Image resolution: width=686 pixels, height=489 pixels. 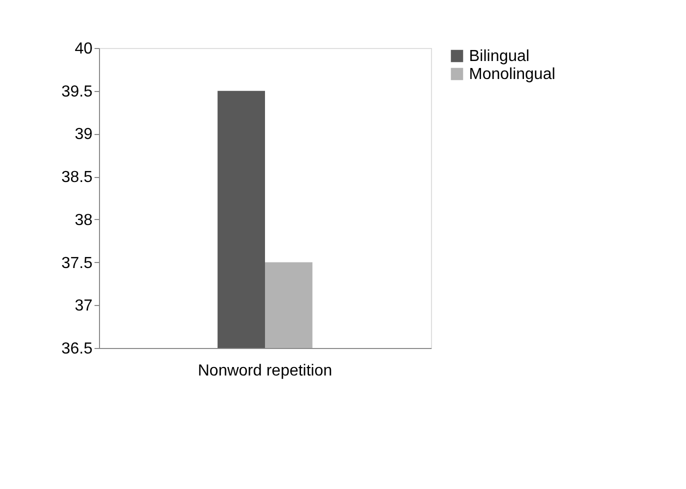 What do you see at coordinates (77, 263) in the screenshot?
I see `y-tick-label: 37.5` at bounding box center [77, 263].